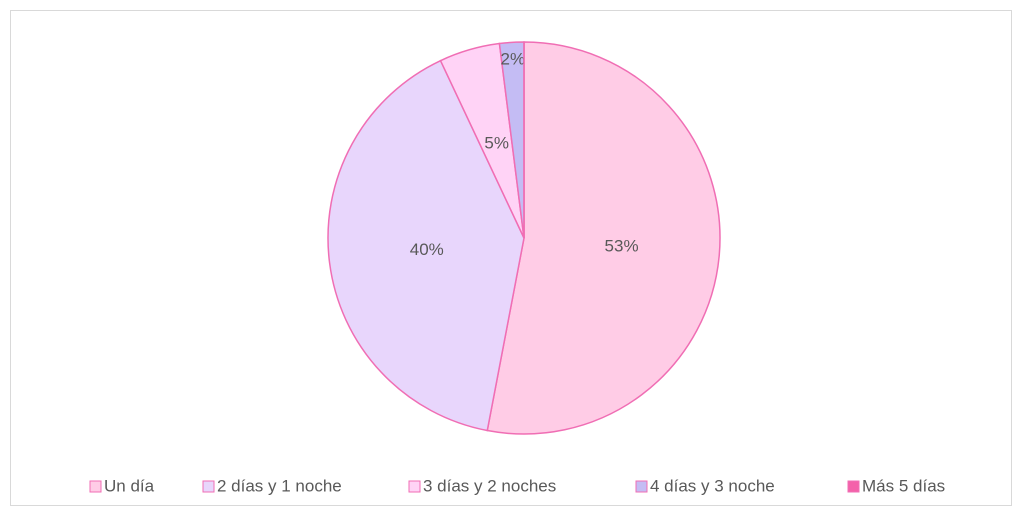  Describe the element at coordinates (903, 485) in the screenshot. I see `legend-label: Más 5 días` at that location.